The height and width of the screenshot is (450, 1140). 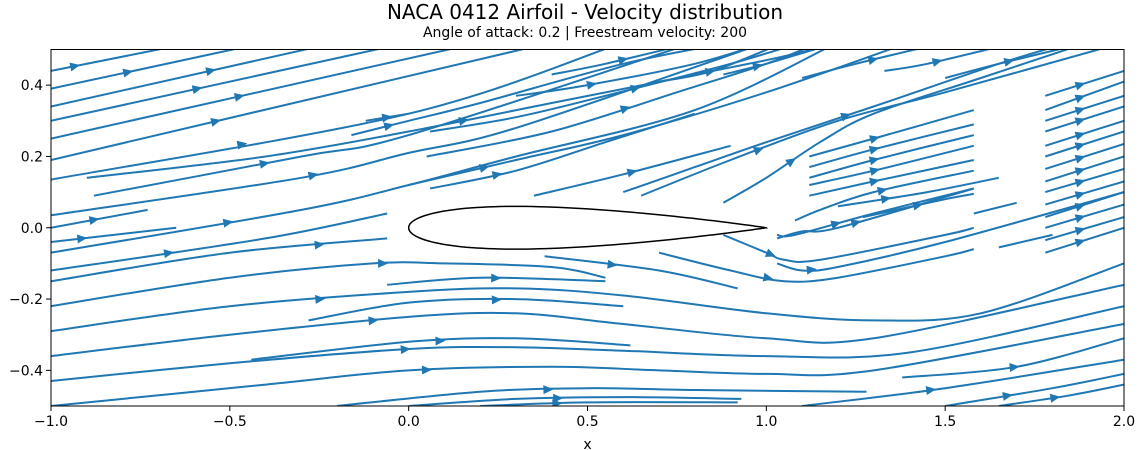 I want to click on x-tick-label: 1.5, so click(x=945, y=422).